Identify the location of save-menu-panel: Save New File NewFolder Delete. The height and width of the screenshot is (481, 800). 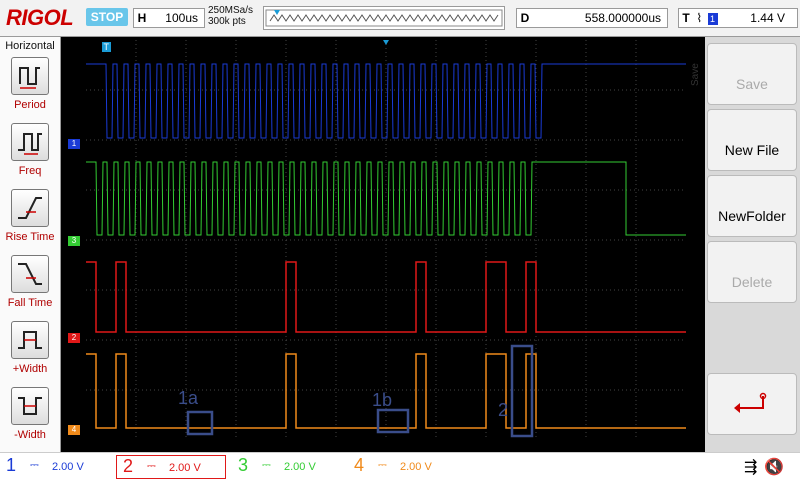
(752, 244).